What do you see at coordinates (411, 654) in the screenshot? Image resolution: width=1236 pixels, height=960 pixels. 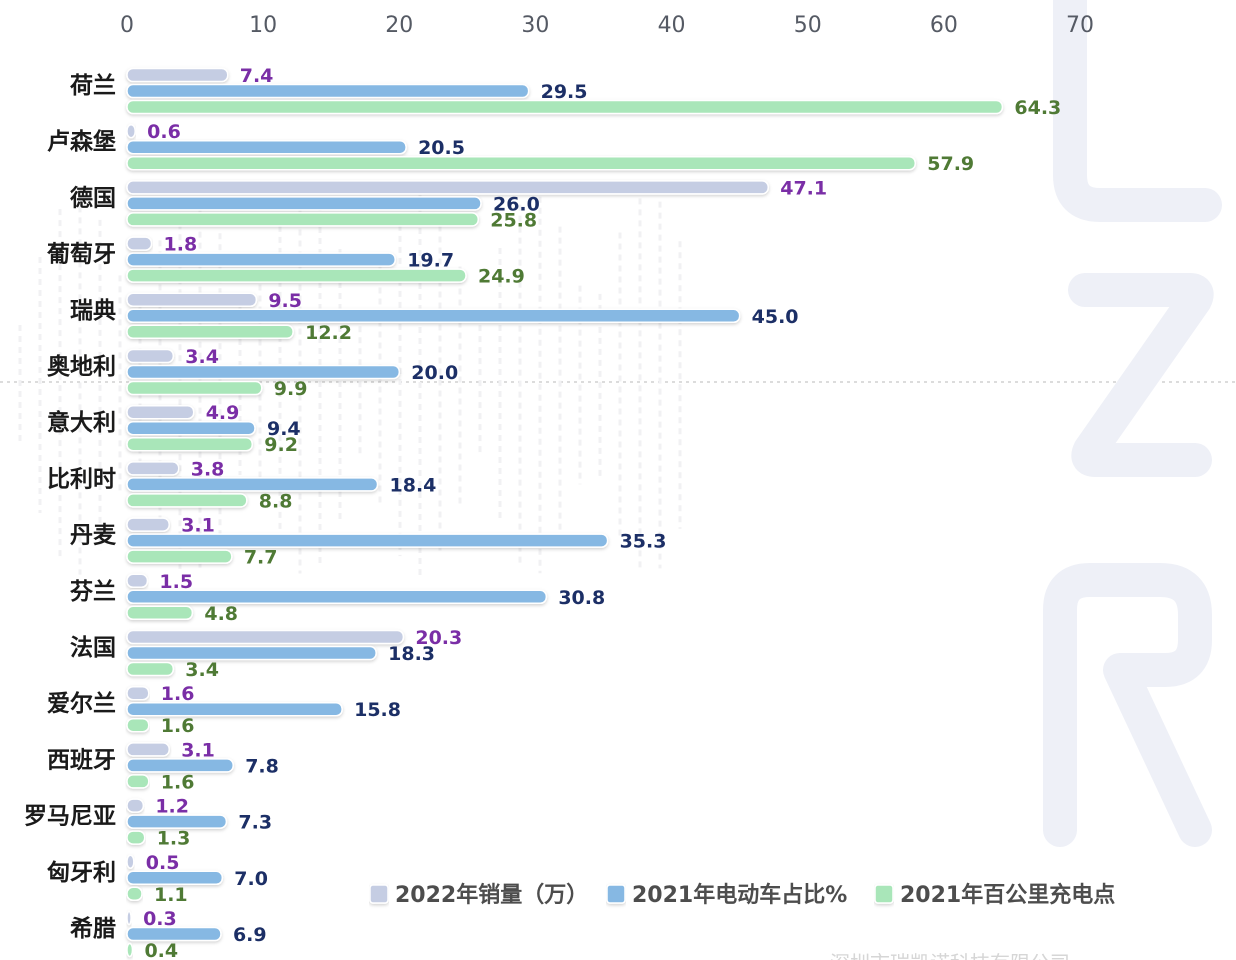 I see `value-label-2: 18.3` at bounding box center [411, 654].